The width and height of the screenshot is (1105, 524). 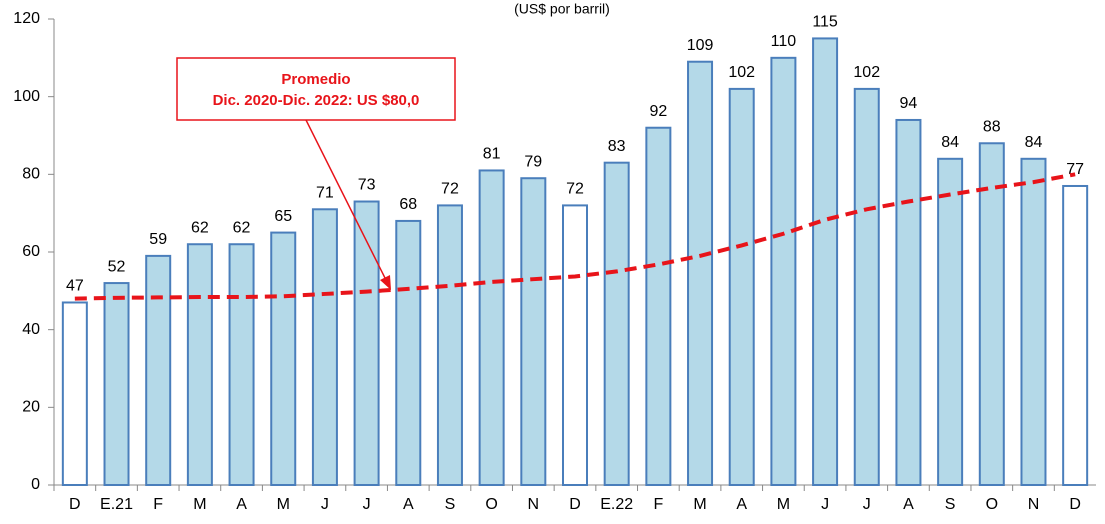 I want to click on arrow-head, so click(x=385, y=282).